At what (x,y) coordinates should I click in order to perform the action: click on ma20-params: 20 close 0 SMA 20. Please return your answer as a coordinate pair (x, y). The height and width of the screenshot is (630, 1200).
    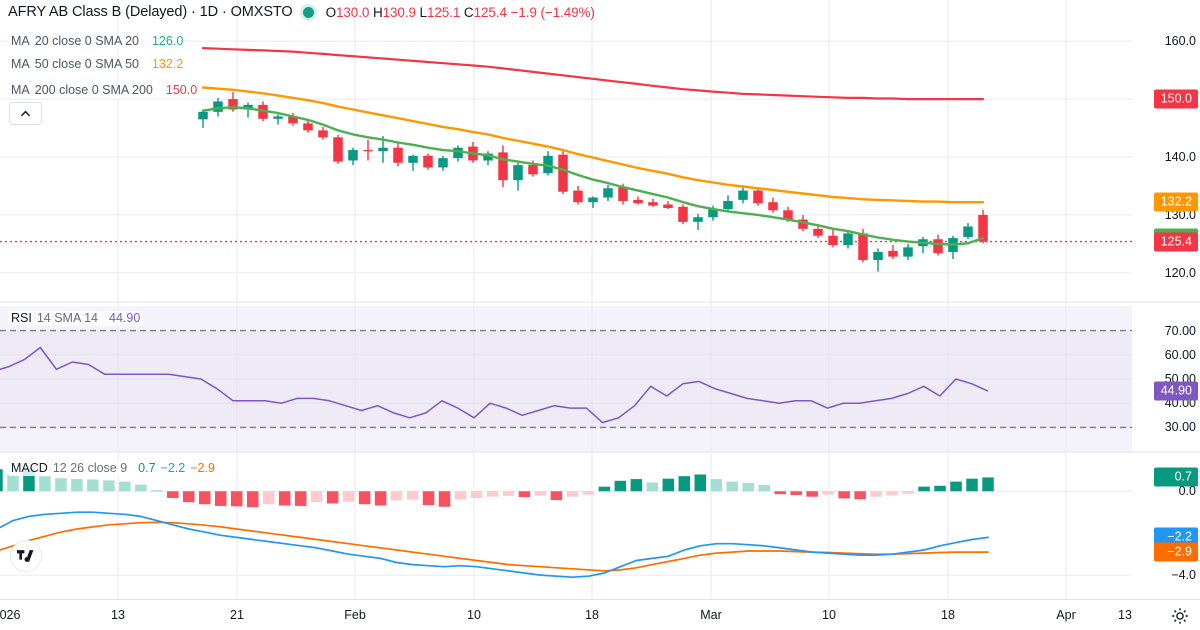
    Looking at the image, I should click on (86, 41).